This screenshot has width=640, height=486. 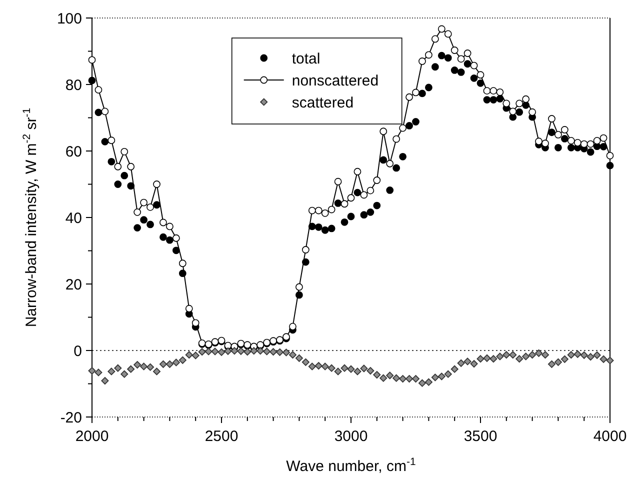 What do you see at coordinates (481, 436) in the screenshot?
I see `x-tick-label: 3500` at bounding box center [481, 436].